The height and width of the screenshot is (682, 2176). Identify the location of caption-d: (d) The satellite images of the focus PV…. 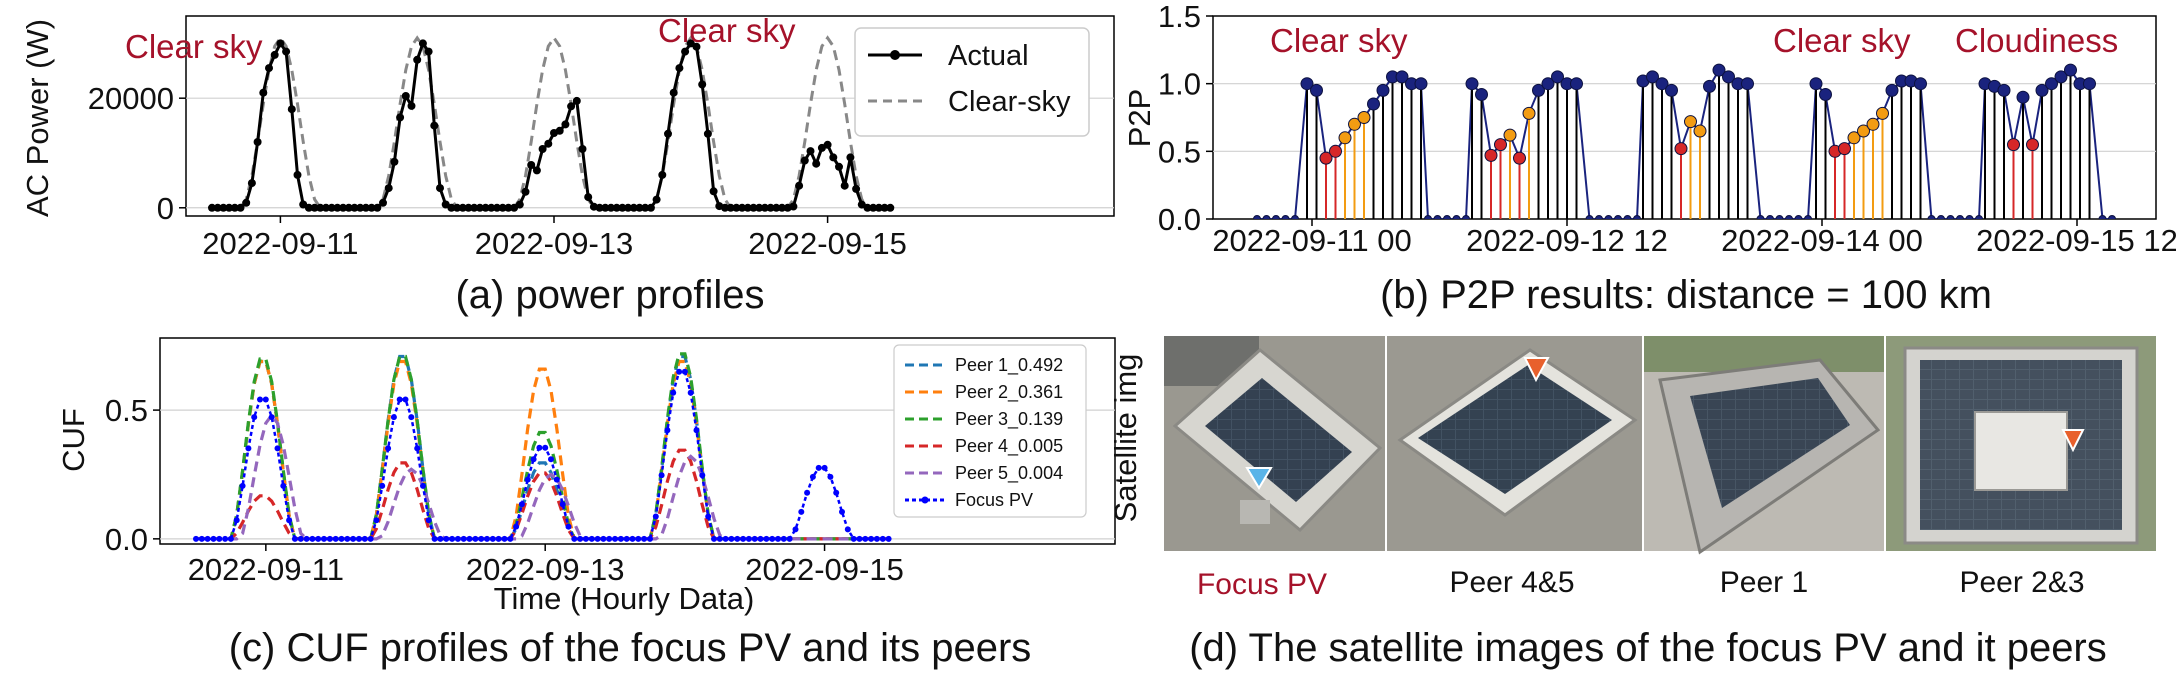
(1648, 648).